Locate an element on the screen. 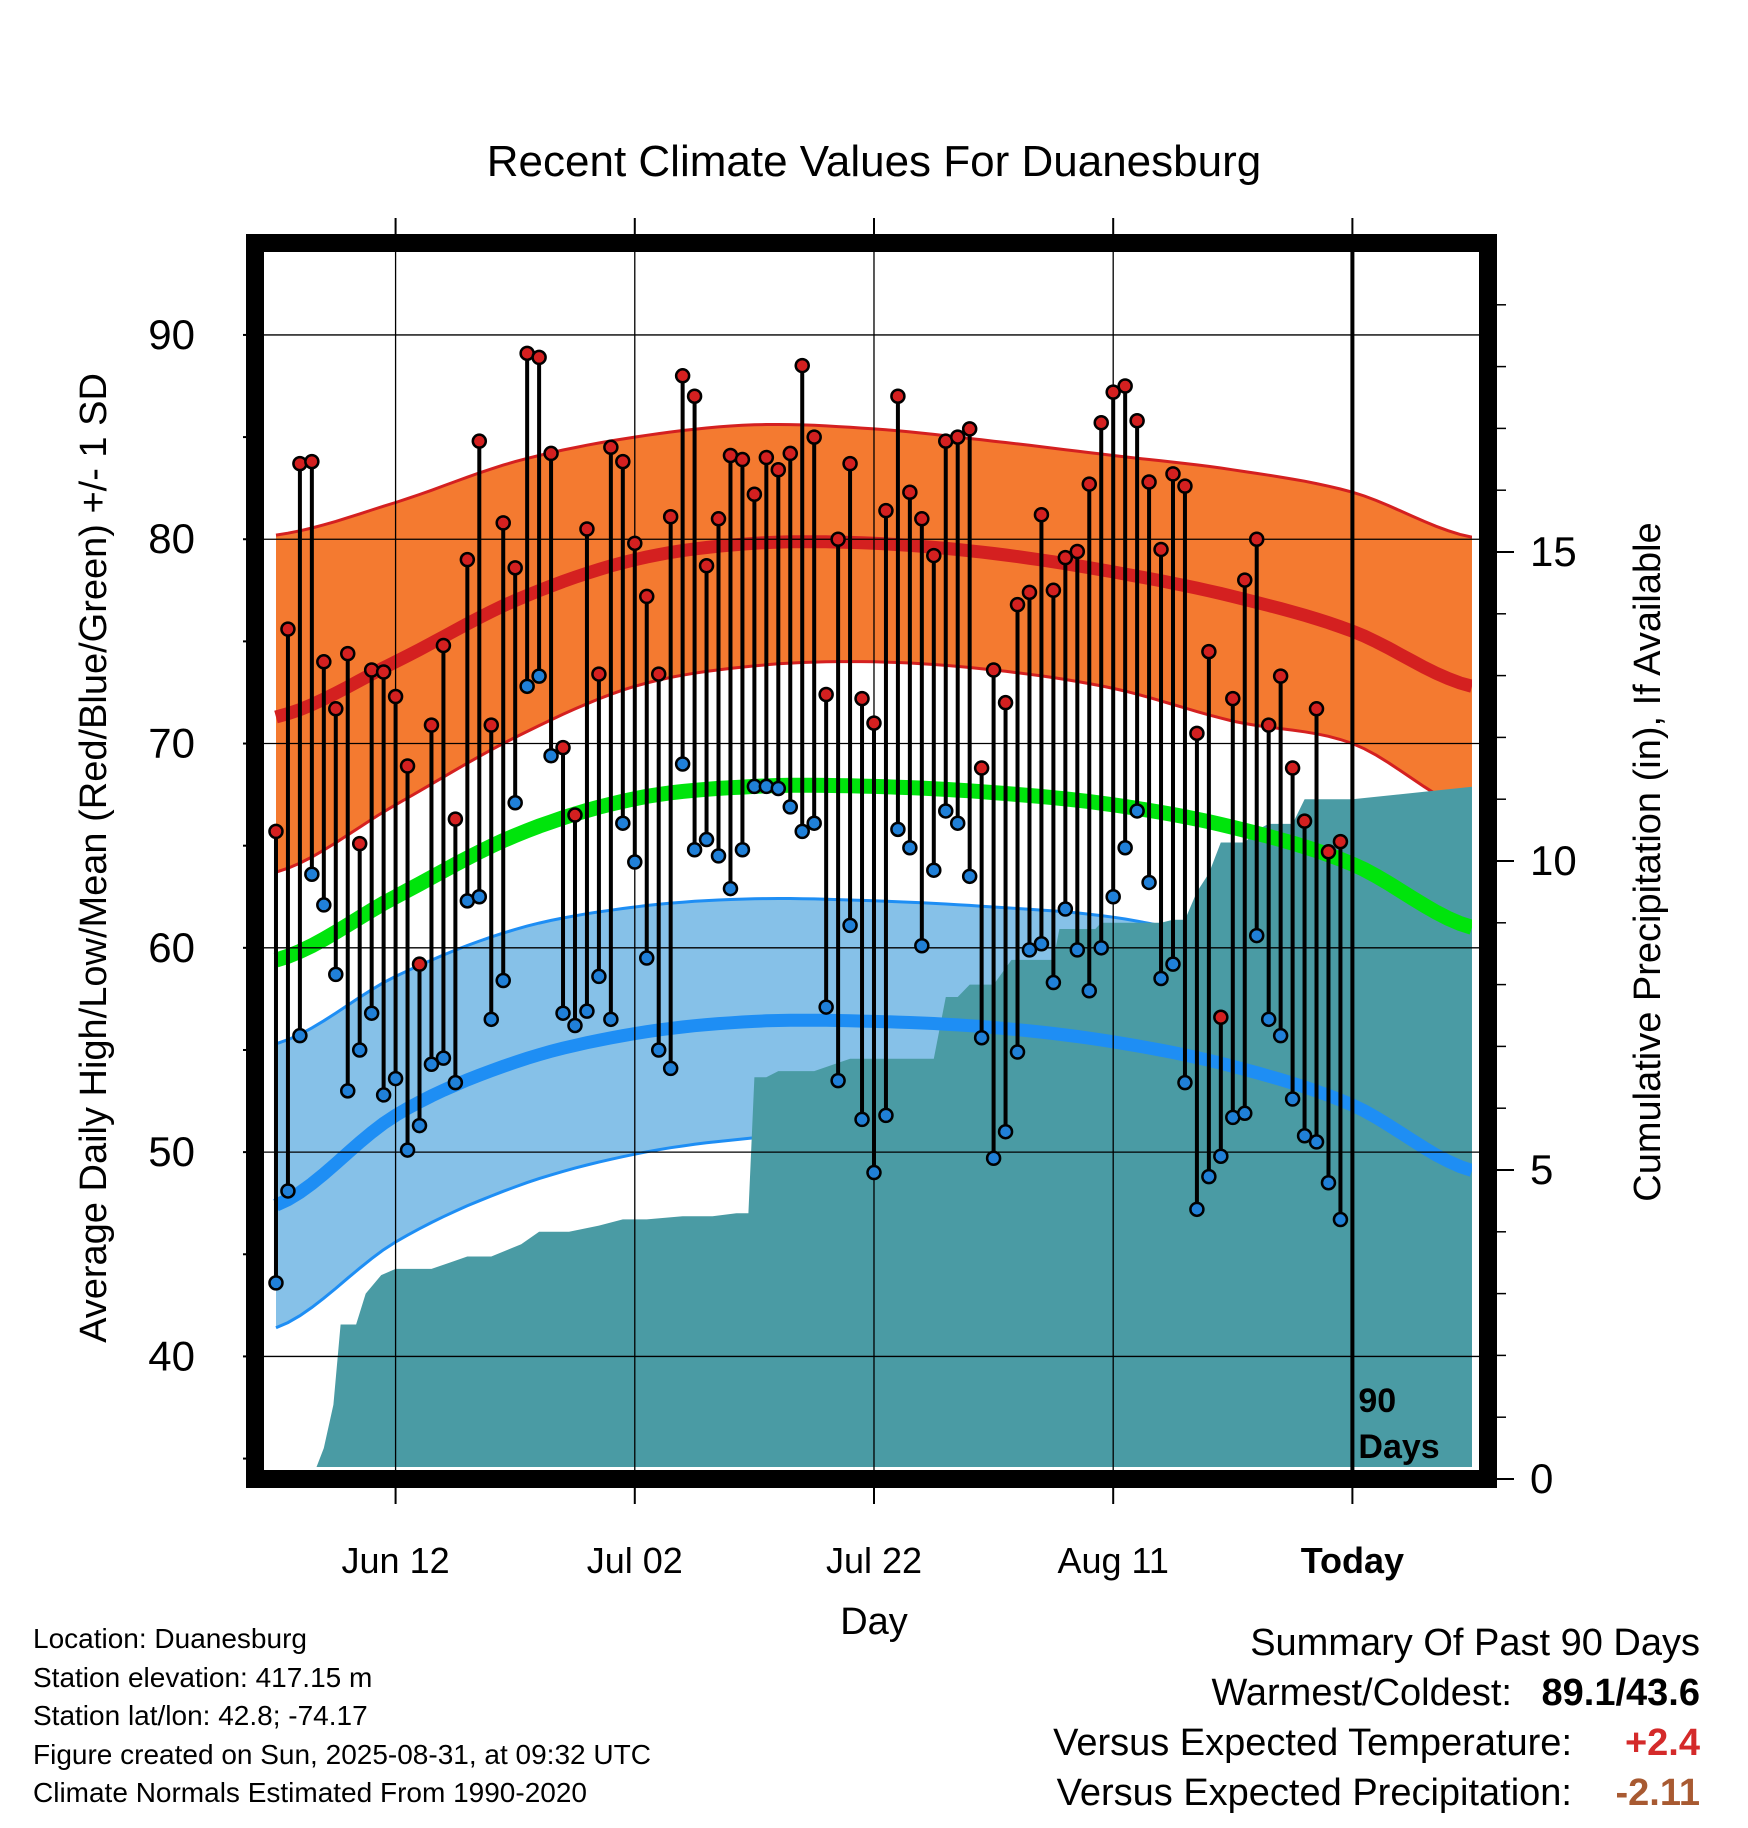 The width and height of the screenshot is (1748, 1828). y-tick-label: 40 is located at coordinates (171, 1355).